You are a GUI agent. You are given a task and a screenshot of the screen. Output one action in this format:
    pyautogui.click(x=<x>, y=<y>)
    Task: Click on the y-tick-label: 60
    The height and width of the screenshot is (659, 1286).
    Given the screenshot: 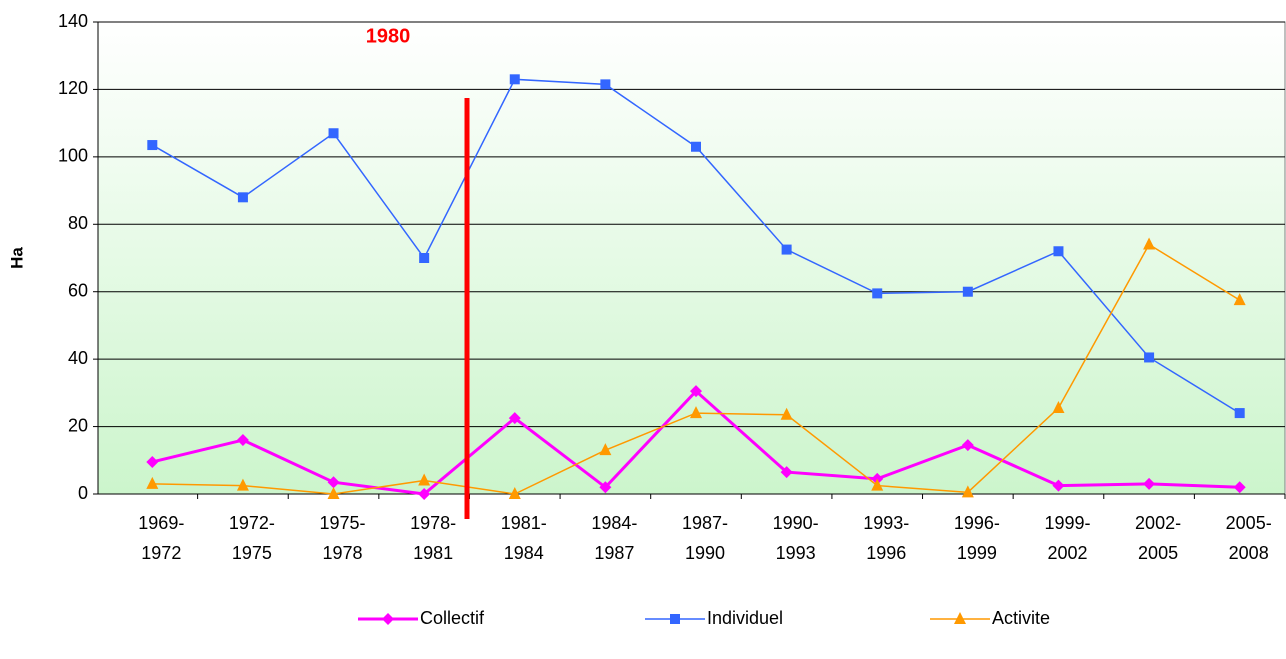 What is the action you would take?
    pyautogui.click(x=78, y=290)
    